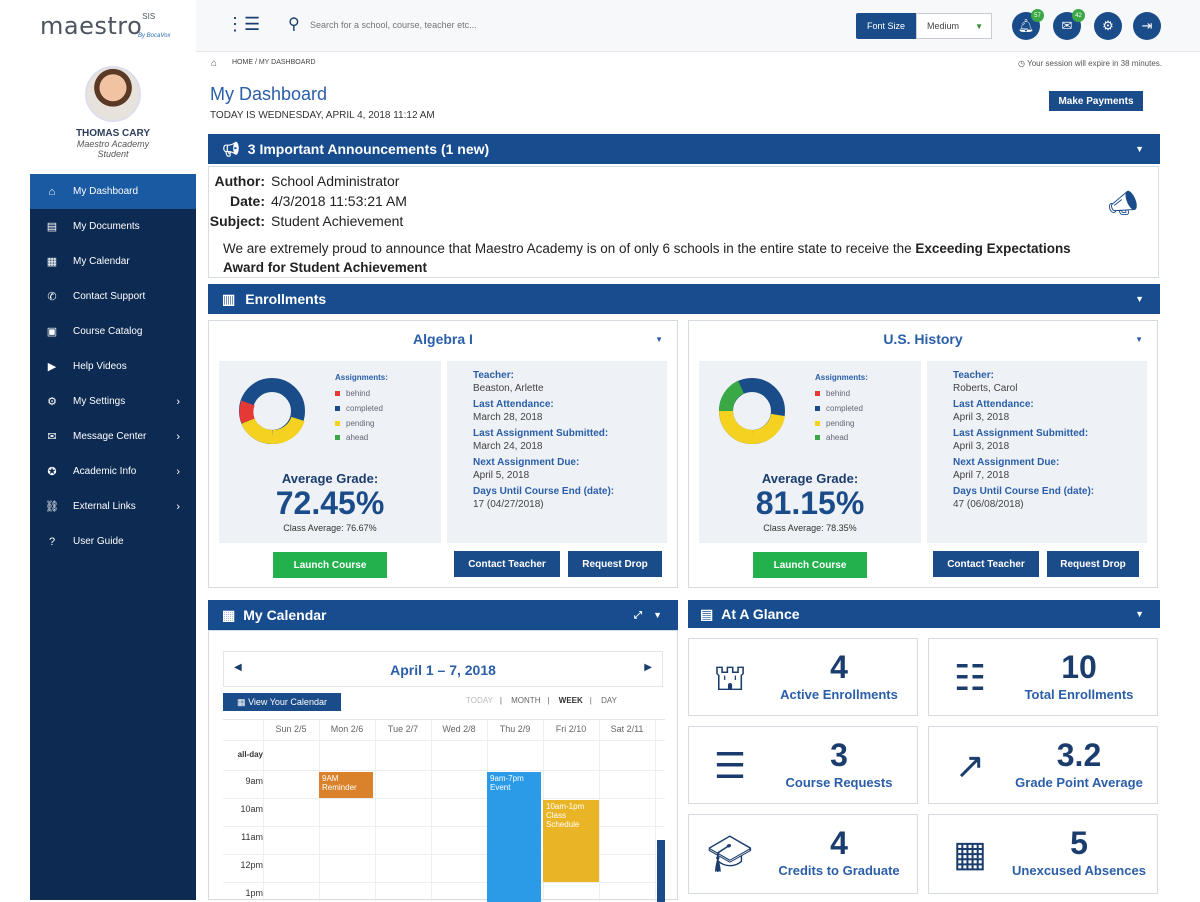  Describe the element at coordinates (1043, 854) in the screenshot. I see `glance-card: ▦ 5 Unexcused Absences` at that location.